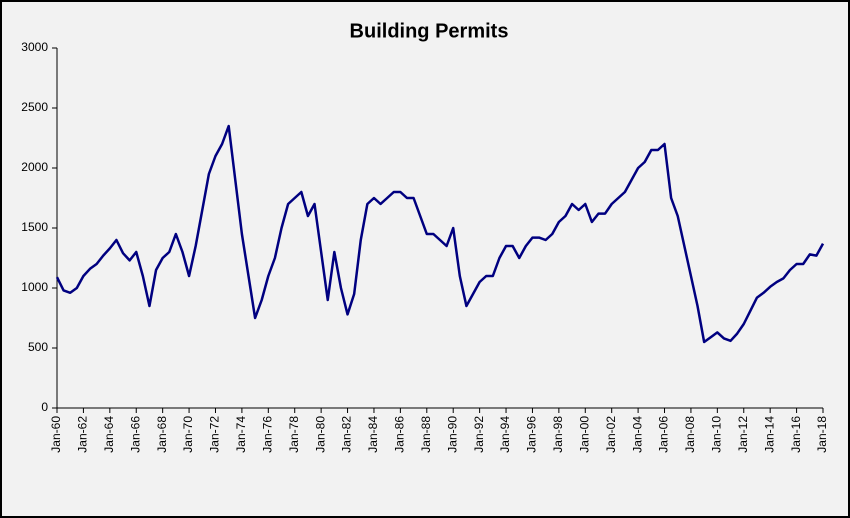 Image resolution: width=850 pixels, height=518 pixels. Describe the element at coordinates (400, 434) in the screenshot. I see `x-tick-label: Jan-86` at that location.